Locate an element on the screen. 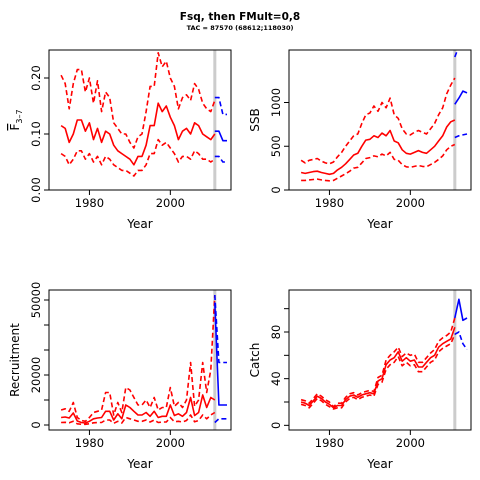 Image resolution: width=480 pixels, height=480 pixels. ssb-series-projection-median is located at coordinates (461, 97).